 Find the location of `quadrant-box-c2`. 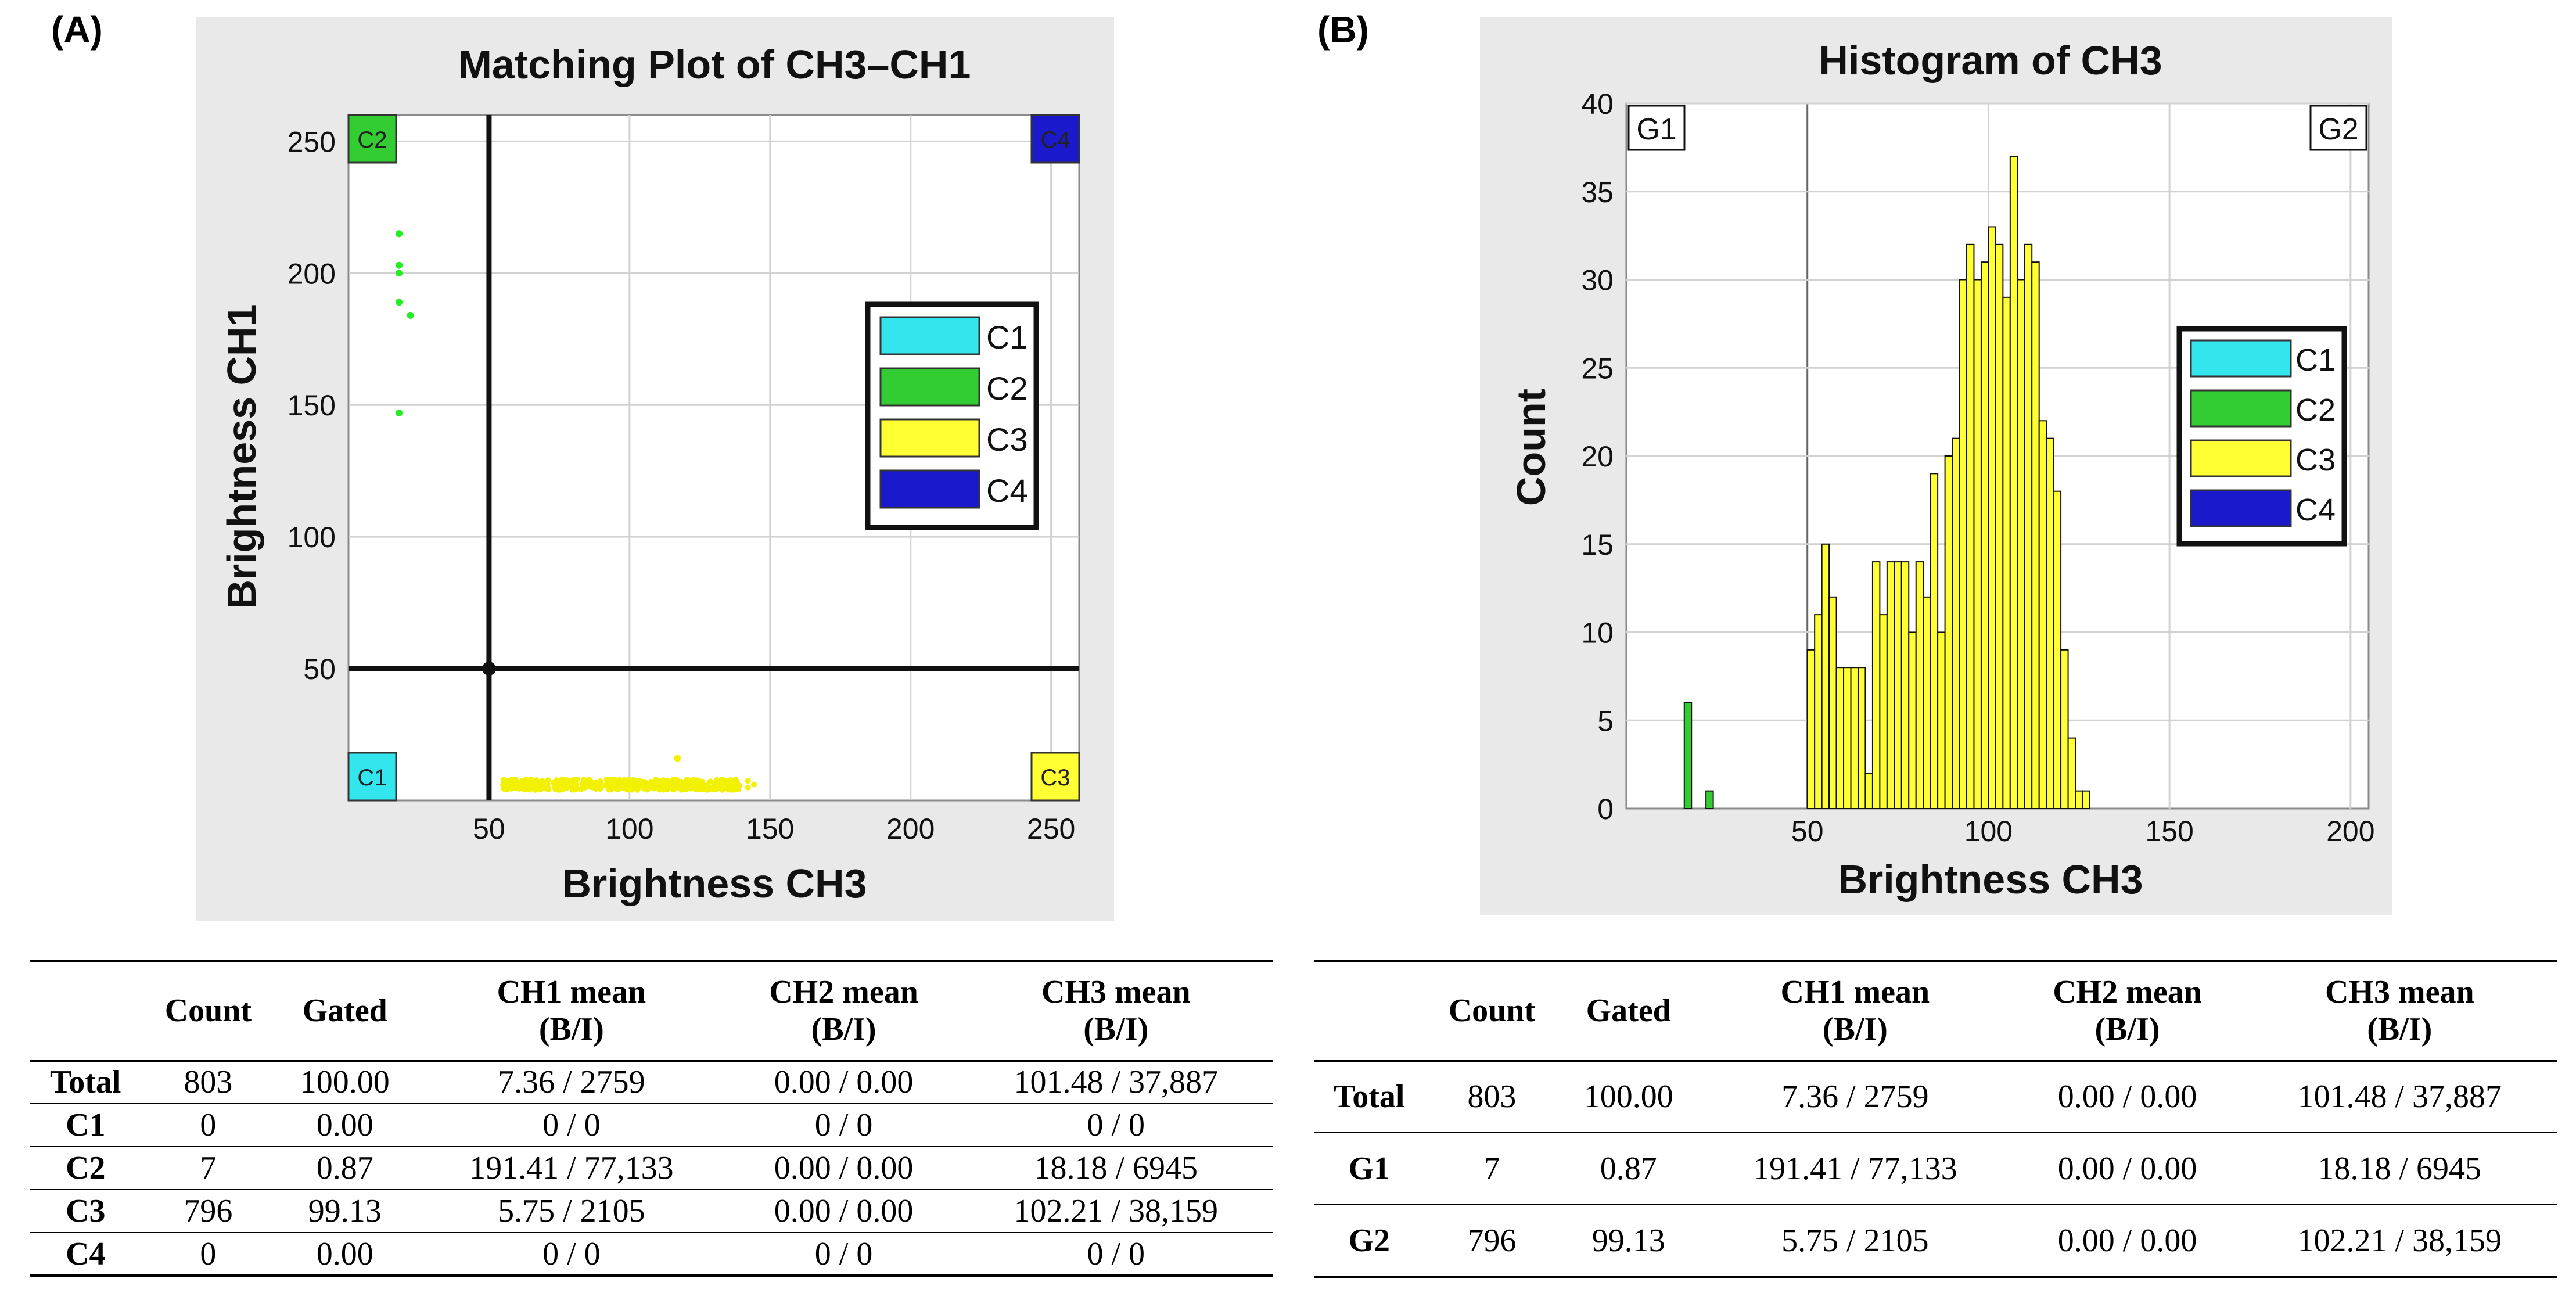

quadrant-box-c2 is located at coordinates (372, 139).